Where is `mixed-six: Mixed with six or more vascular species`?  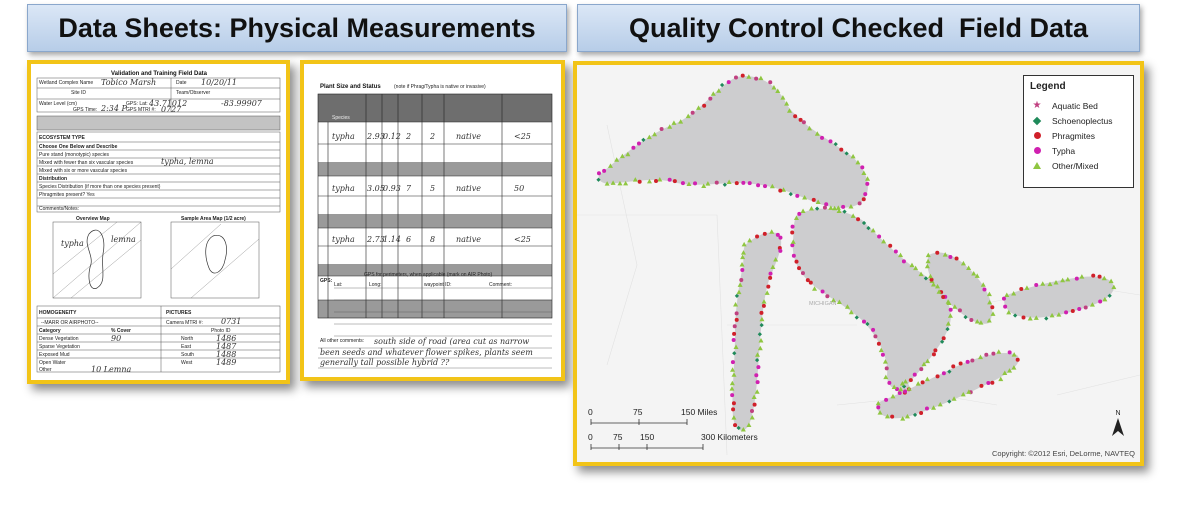 mixed-six: Mixed with six or more vascular species is located at coordinates (83, 171).